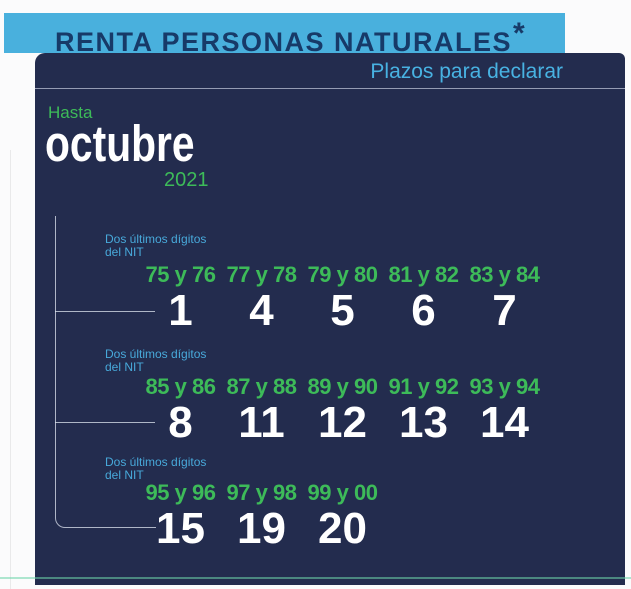 This screenshot has width=631, height=589. Describe the element at coordinates (504, 310) in the screenshot. I see `deadline-day: 7` at that location.